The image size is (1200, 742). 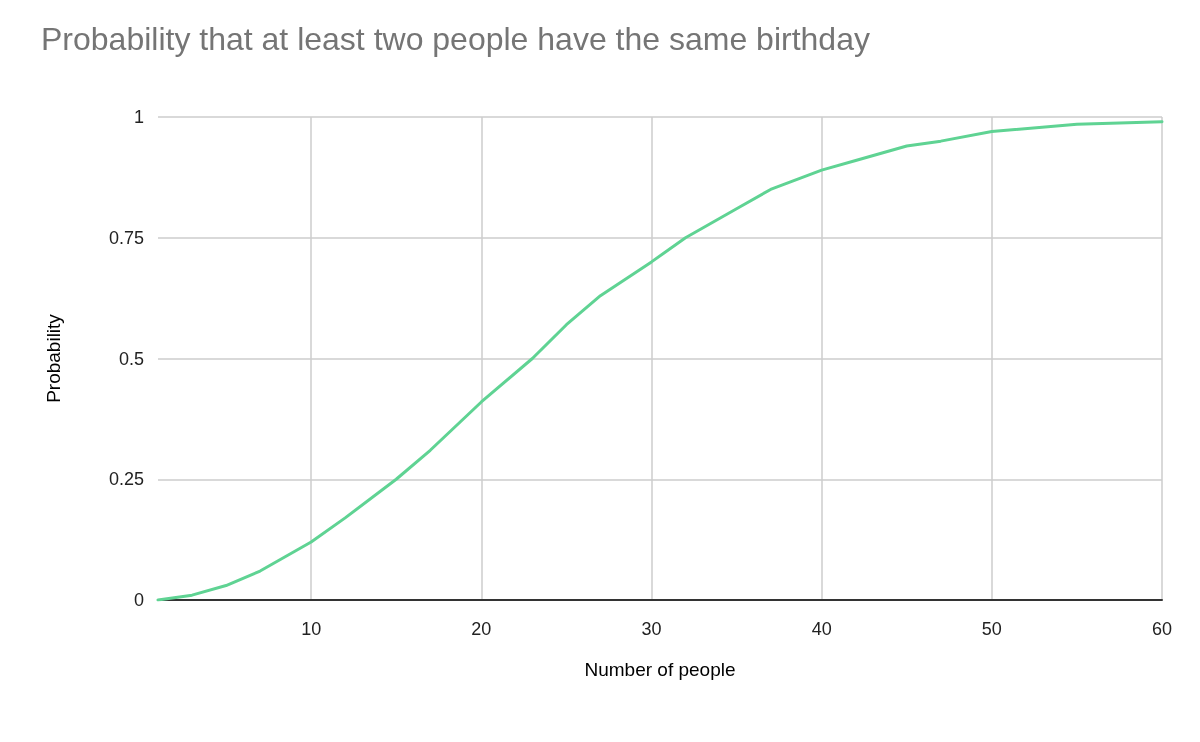 I want to click on y-tick-label: 0, so click(x=138, y=600).